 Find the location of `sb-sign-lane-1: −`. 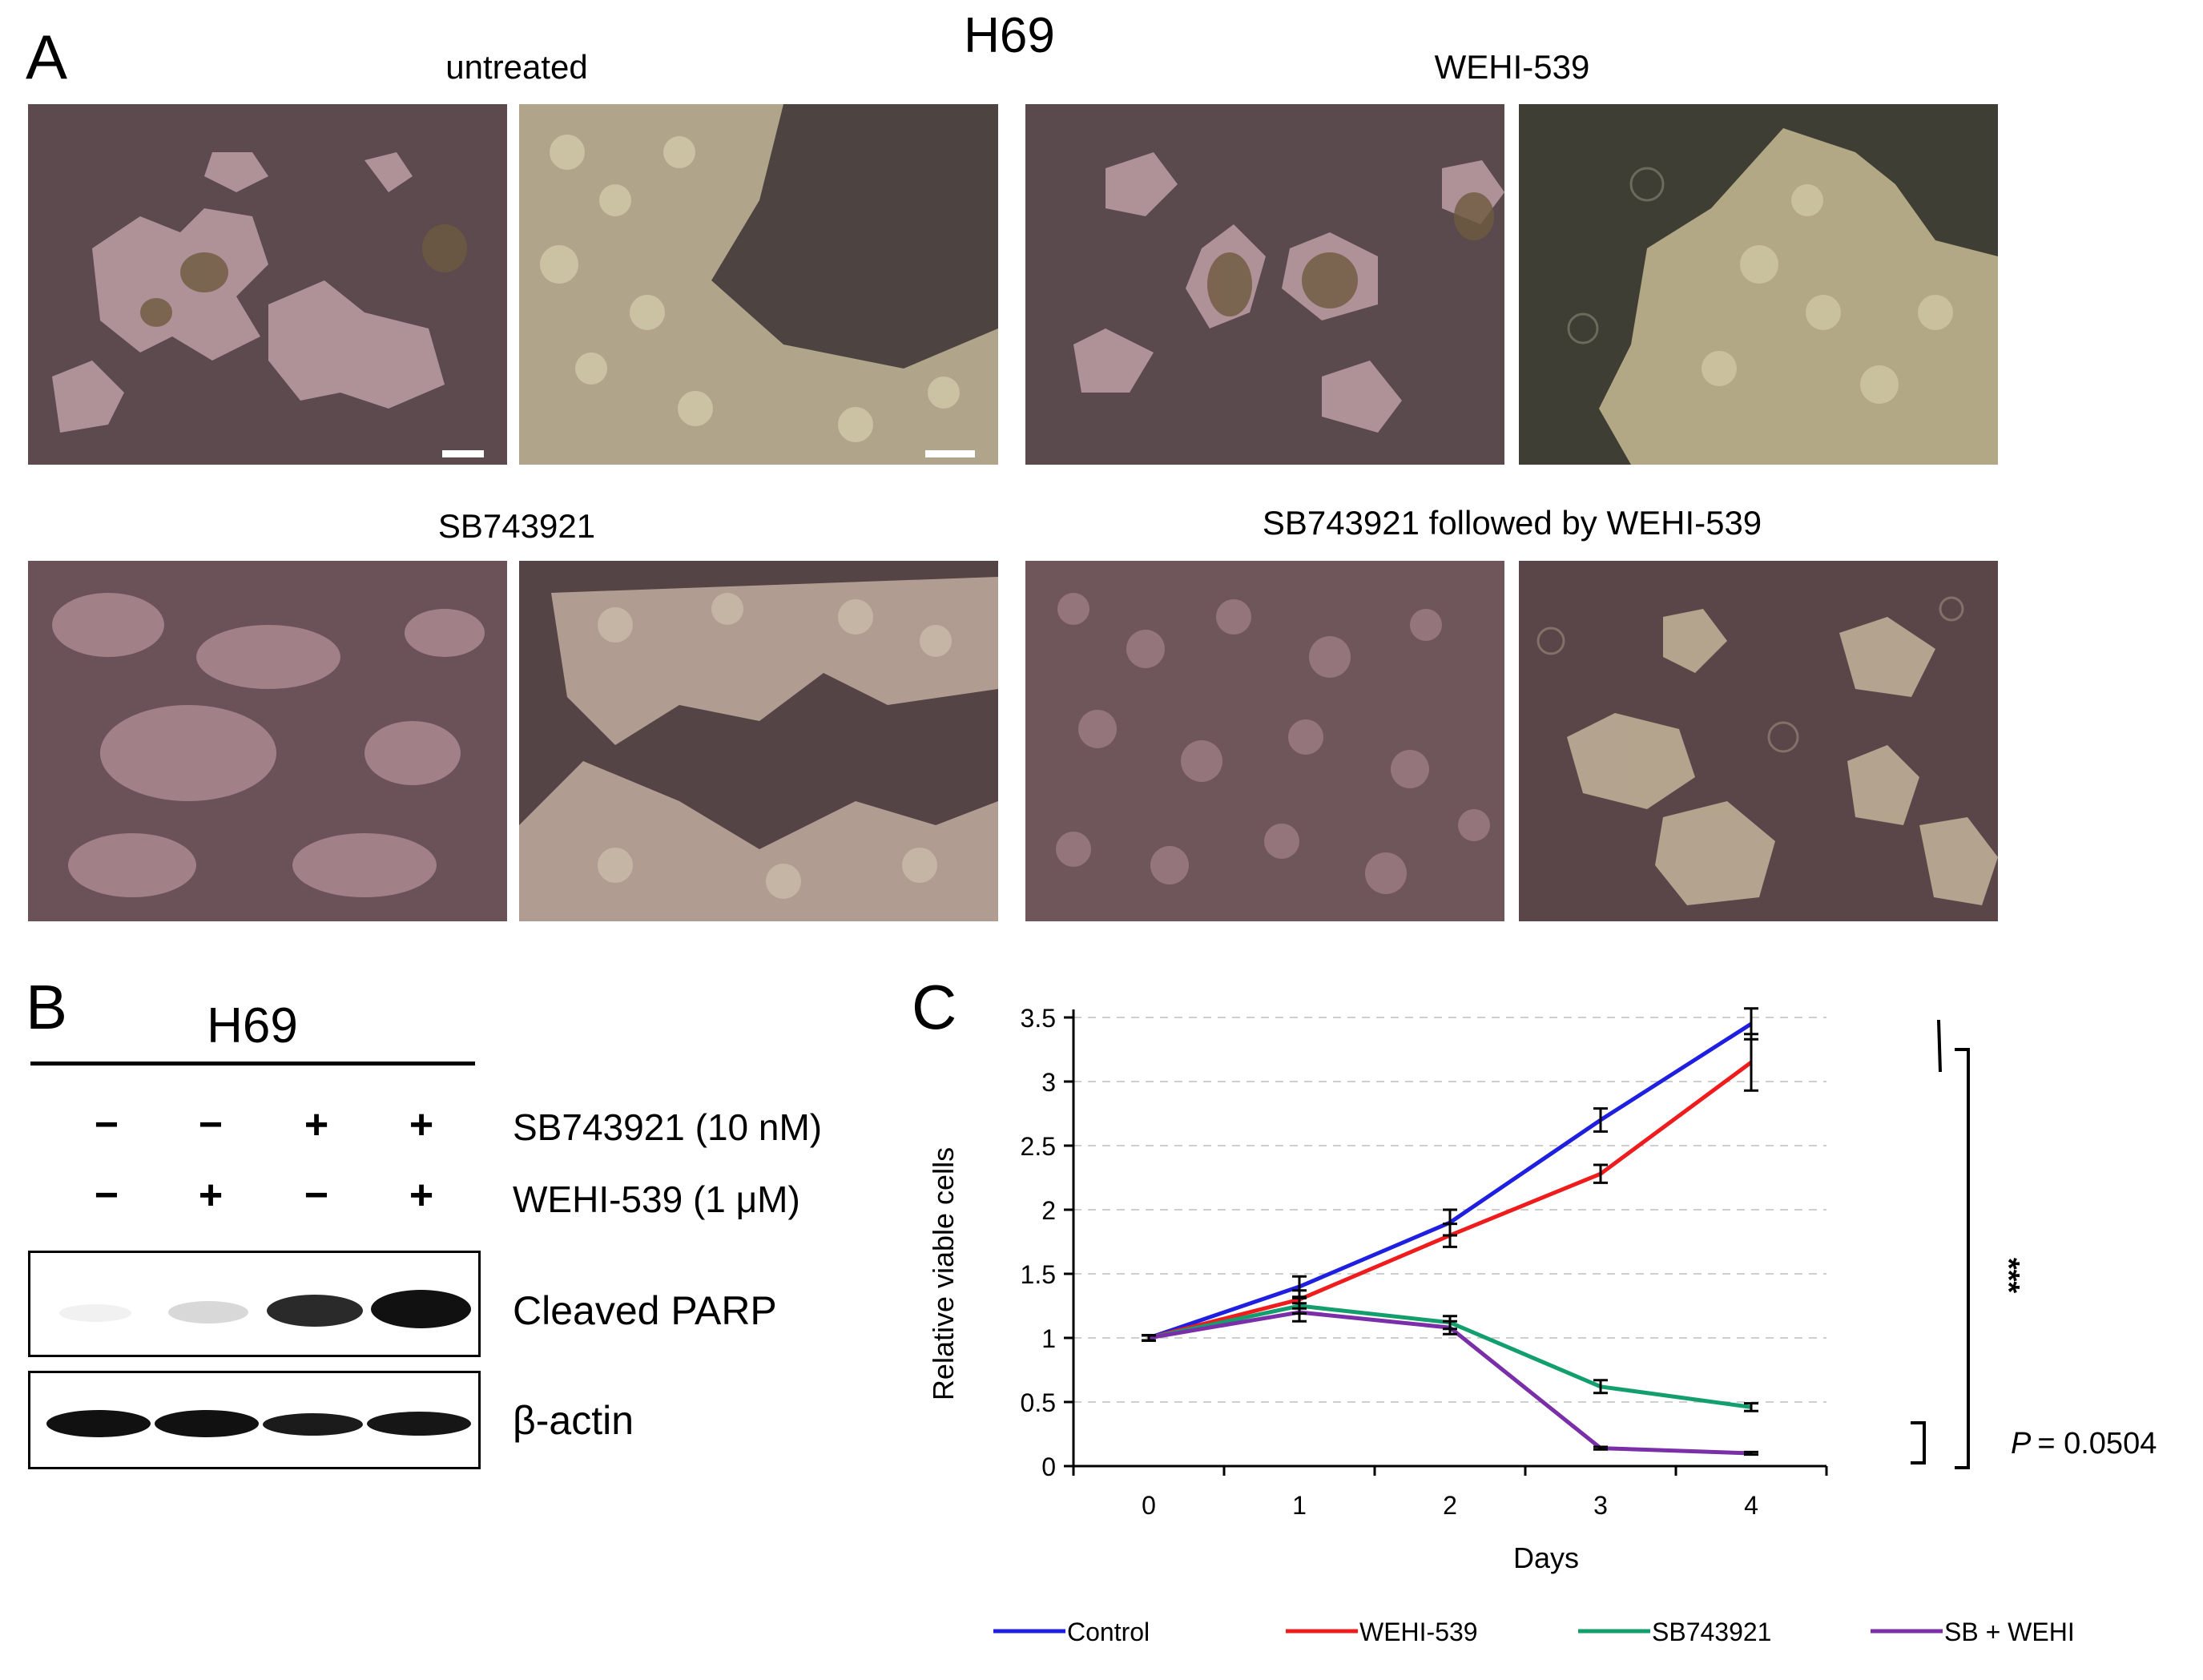

sb-sign-lane-1: − is located at coordinates (106, 1125).